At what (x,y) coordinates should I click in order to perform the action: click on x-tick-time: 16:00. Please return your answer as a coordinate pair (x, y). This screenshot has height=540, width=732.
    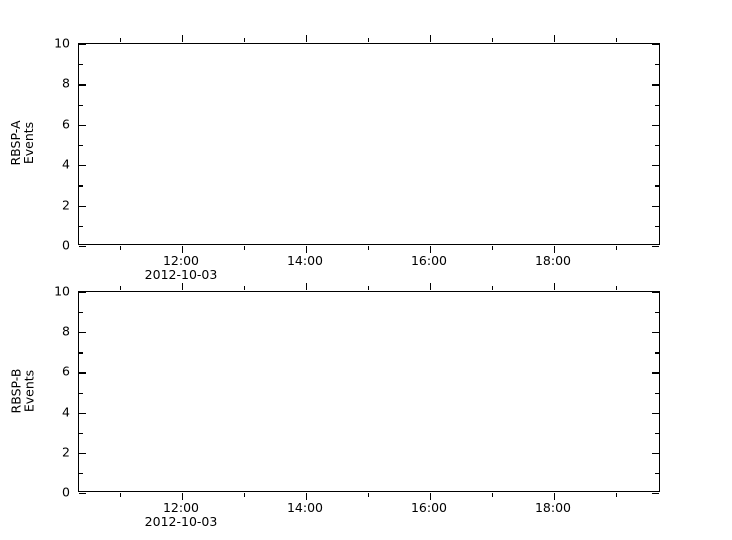
    Looking at the image, I should click on (429, 260).